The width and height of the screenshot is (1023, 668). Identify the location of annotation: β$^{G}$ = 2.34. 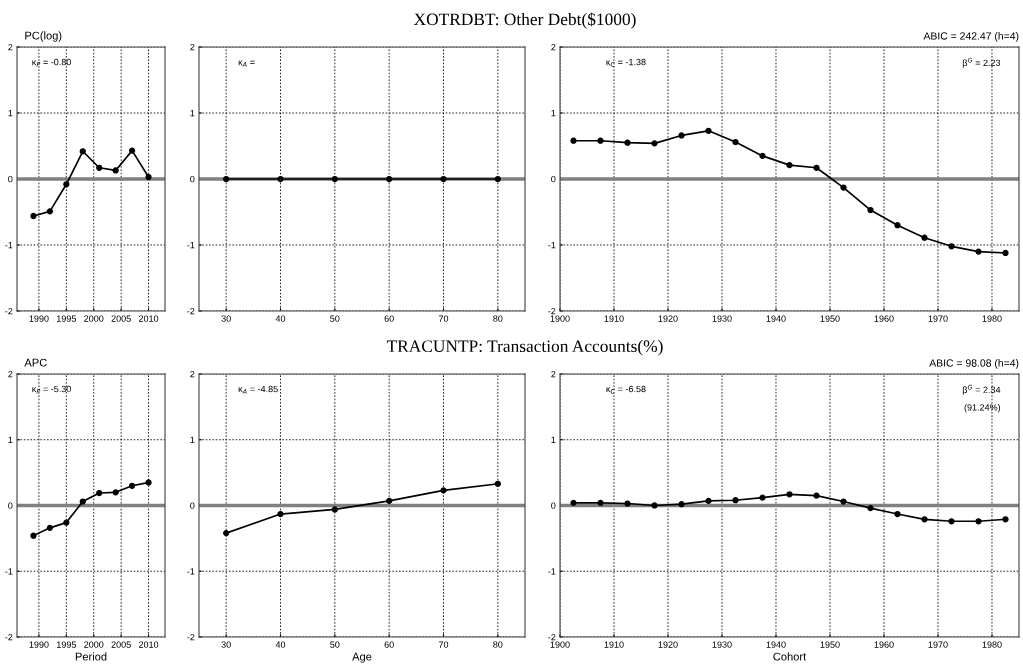
(981, 389).